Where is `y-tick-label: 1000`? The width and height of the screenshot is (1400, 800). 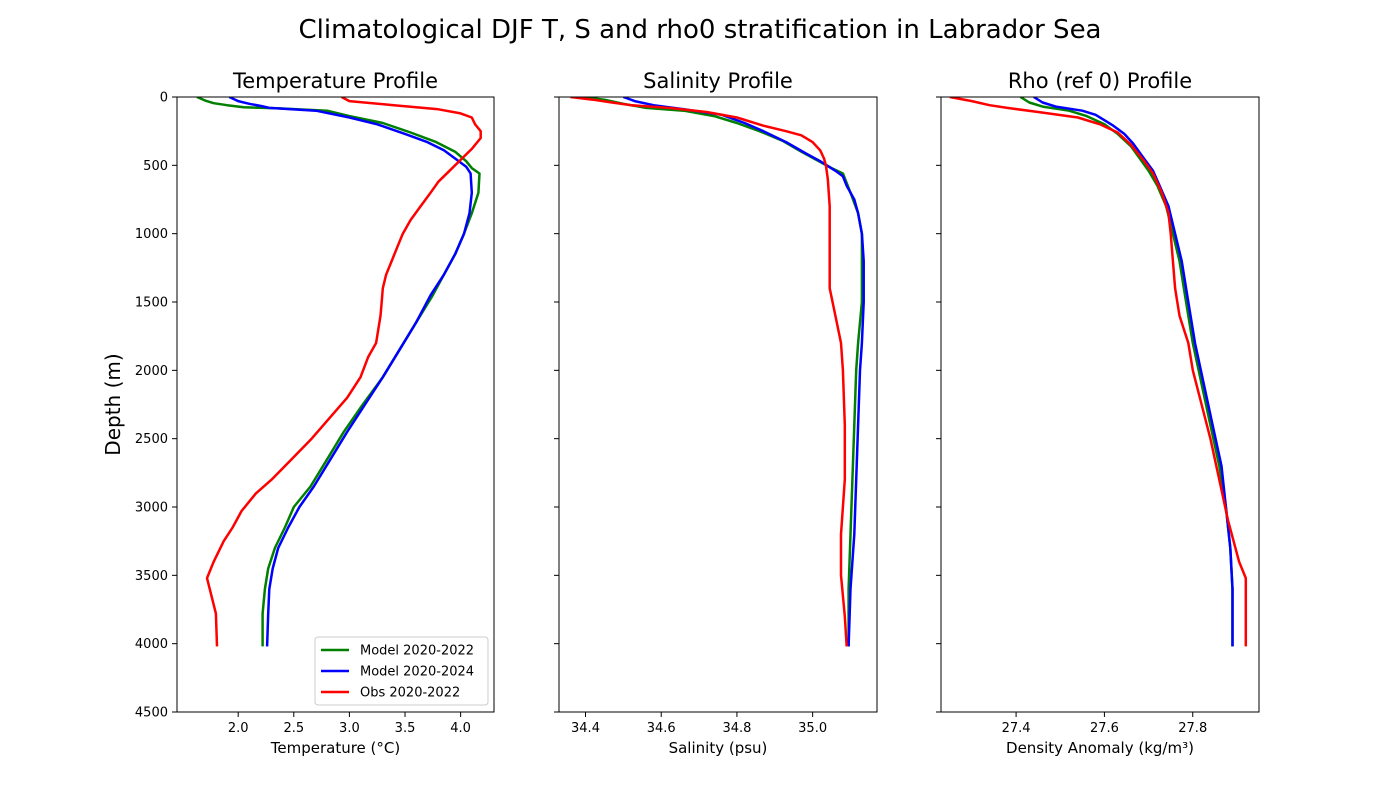 y-tick-label: 1000 is located at coordinates (151, 234).